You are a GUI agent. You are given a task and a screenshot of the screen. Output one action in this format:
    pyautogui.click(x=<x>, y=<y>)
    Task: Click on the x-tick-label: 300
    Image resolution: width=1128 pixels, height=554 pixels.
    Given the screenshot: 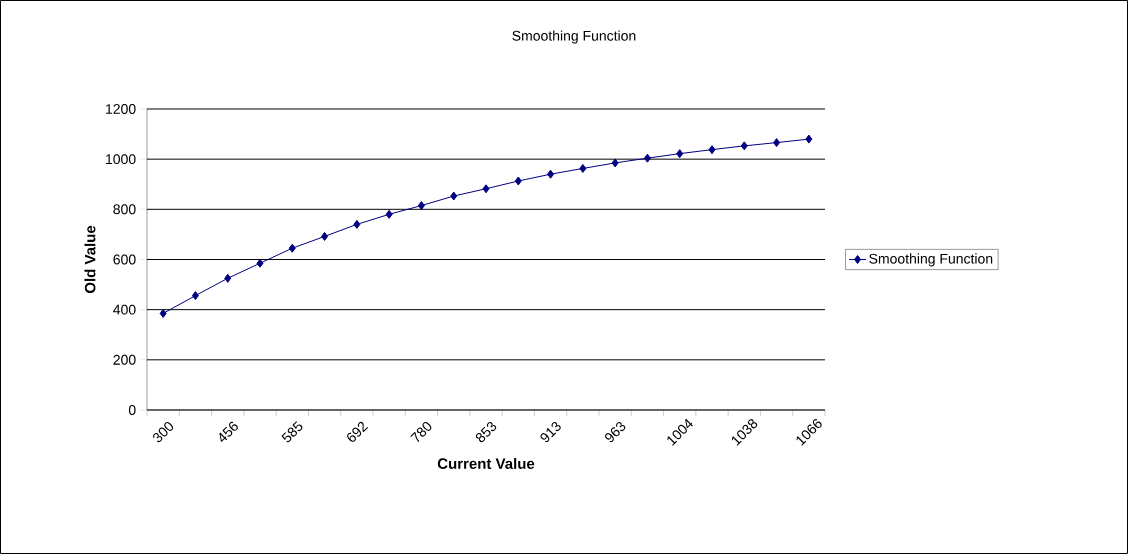 What is the action you would take?
    pyautogui.click(x=163, y=432)
    